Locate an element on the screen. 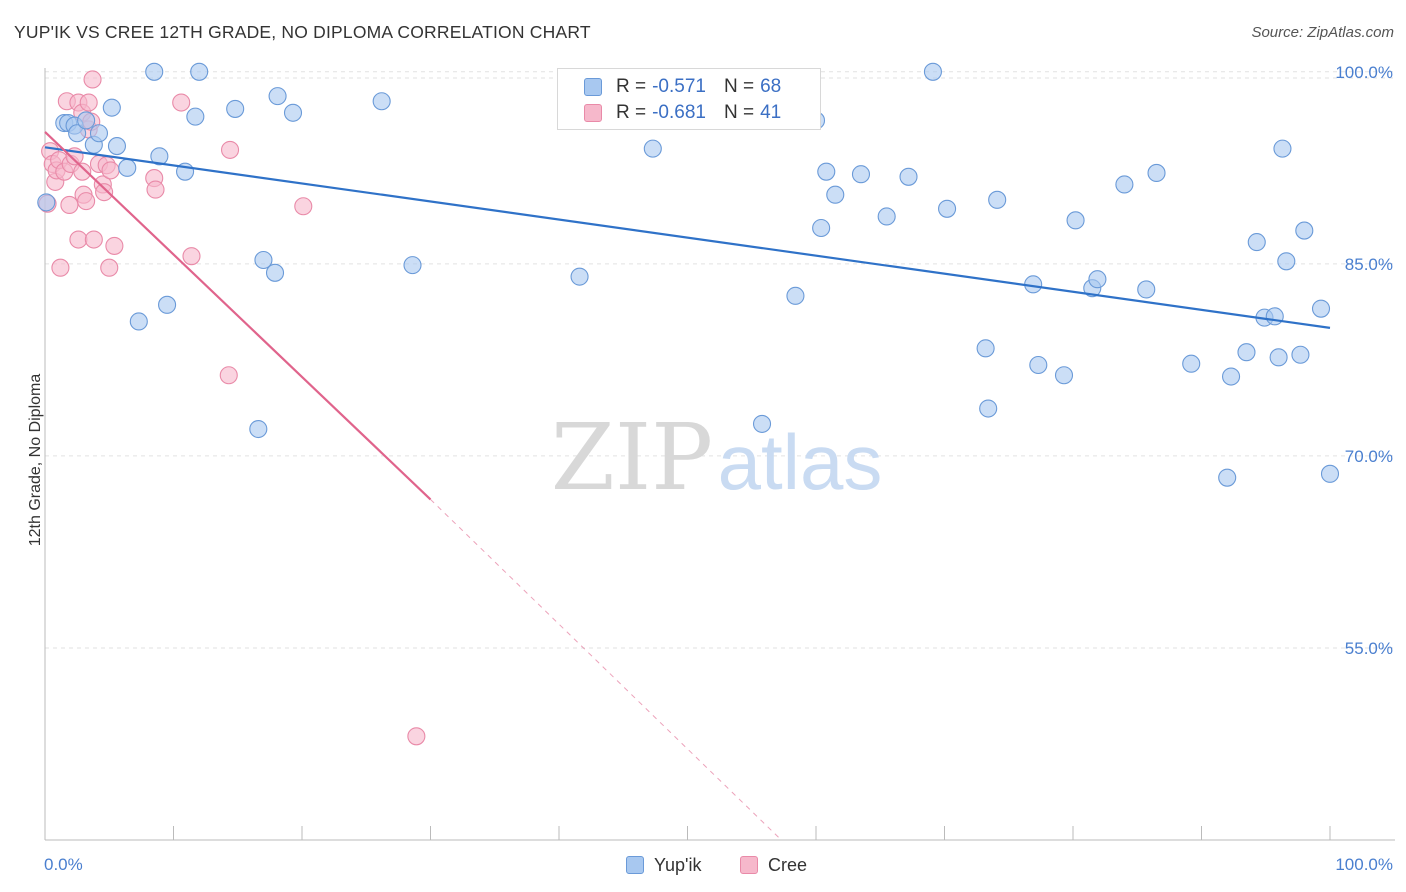 This screenshot has width=1406, height=892. watermark: ZIP atlas is located at coordinates (716, 457).